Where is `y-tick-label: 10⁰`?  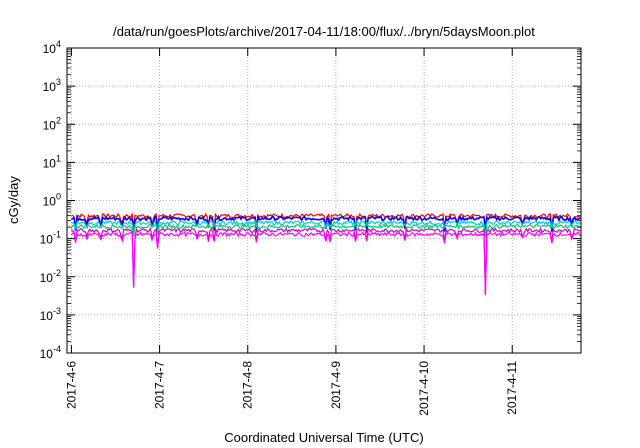
y-tick-label: 10⁰ is located at coordinates (52, 200).